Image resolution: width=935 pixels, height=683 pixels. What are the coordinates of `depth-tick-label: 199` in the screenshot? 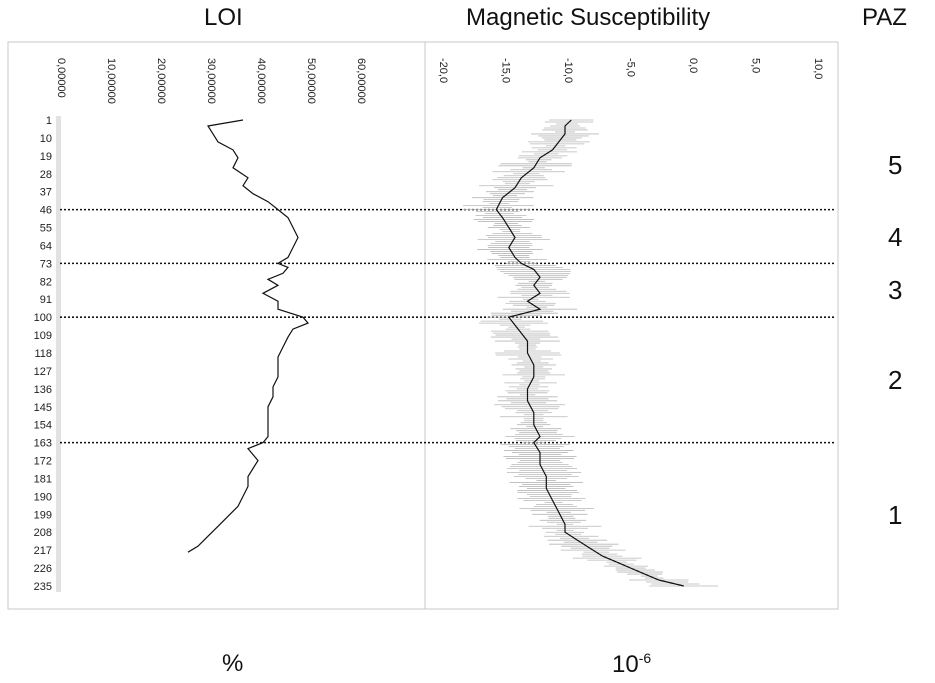 It's located at (43, 515).